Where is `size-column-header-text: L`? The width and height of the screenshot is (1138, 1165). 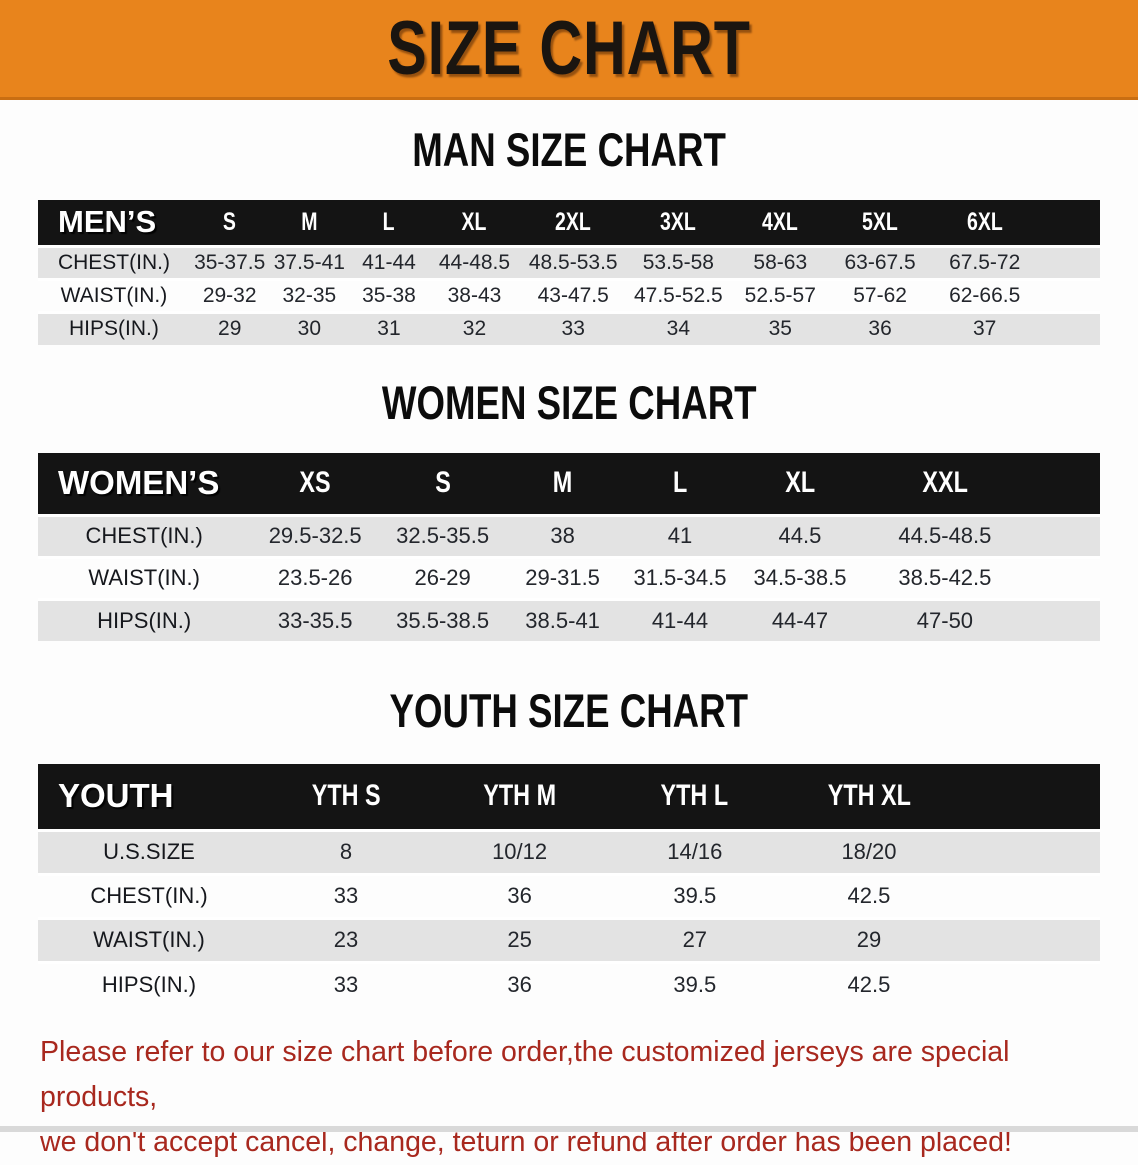 size-column-header-text: L is located at coordinates (680, 483).